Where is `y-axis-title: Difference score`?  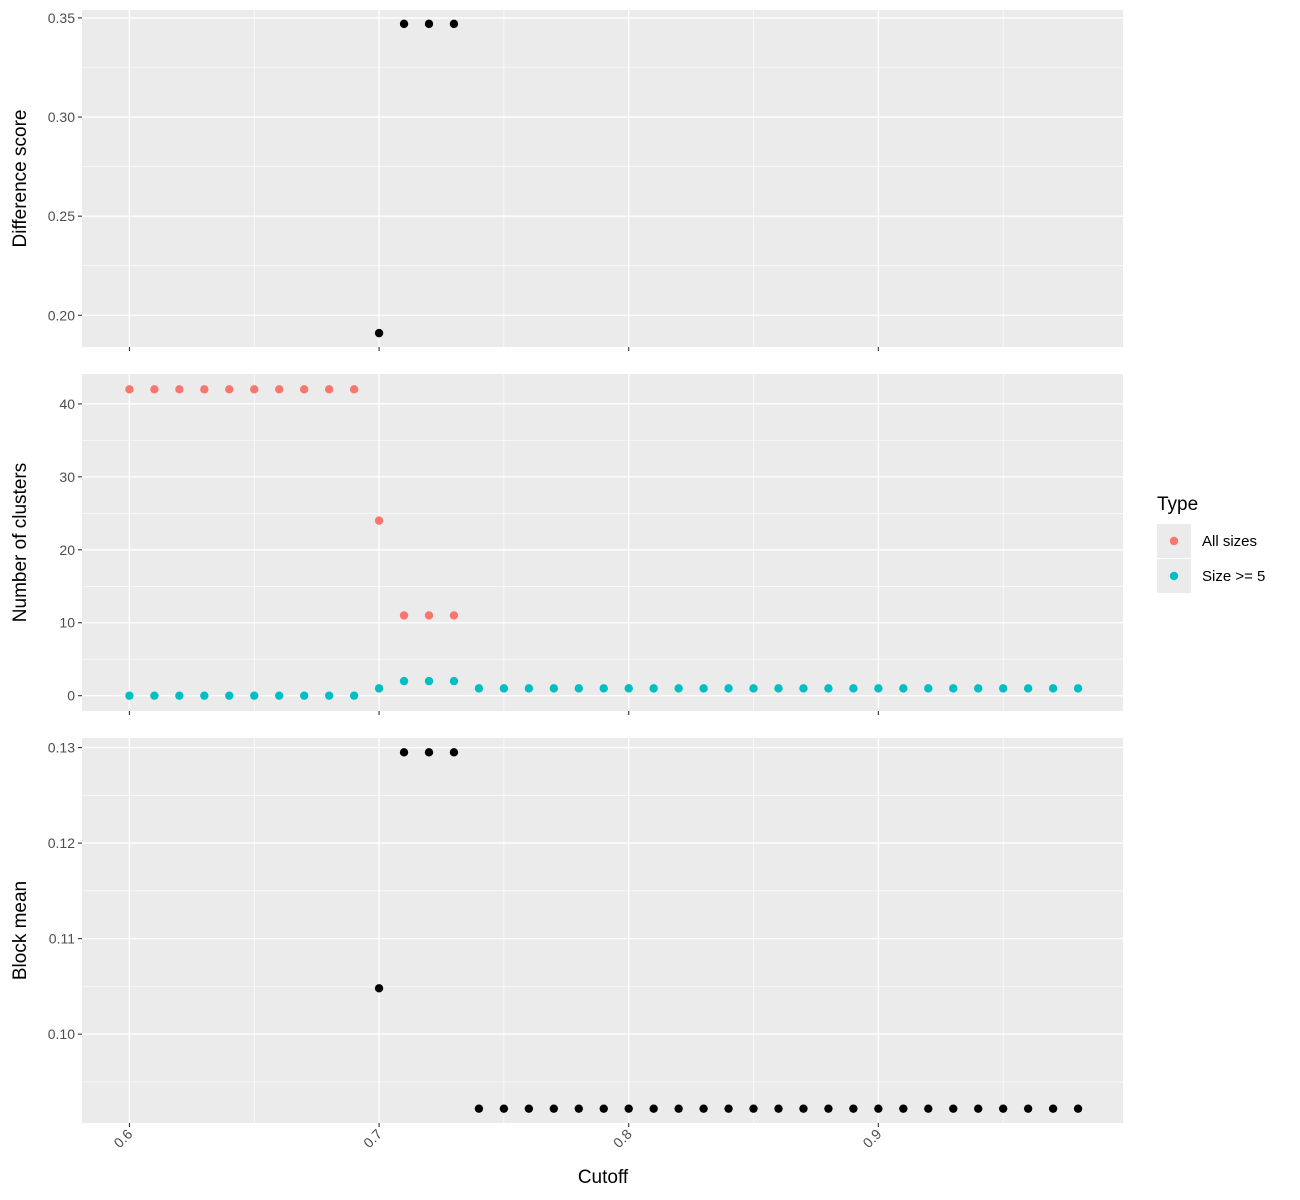
y-axis-title: Difference score is located at coordinates (20, 179).